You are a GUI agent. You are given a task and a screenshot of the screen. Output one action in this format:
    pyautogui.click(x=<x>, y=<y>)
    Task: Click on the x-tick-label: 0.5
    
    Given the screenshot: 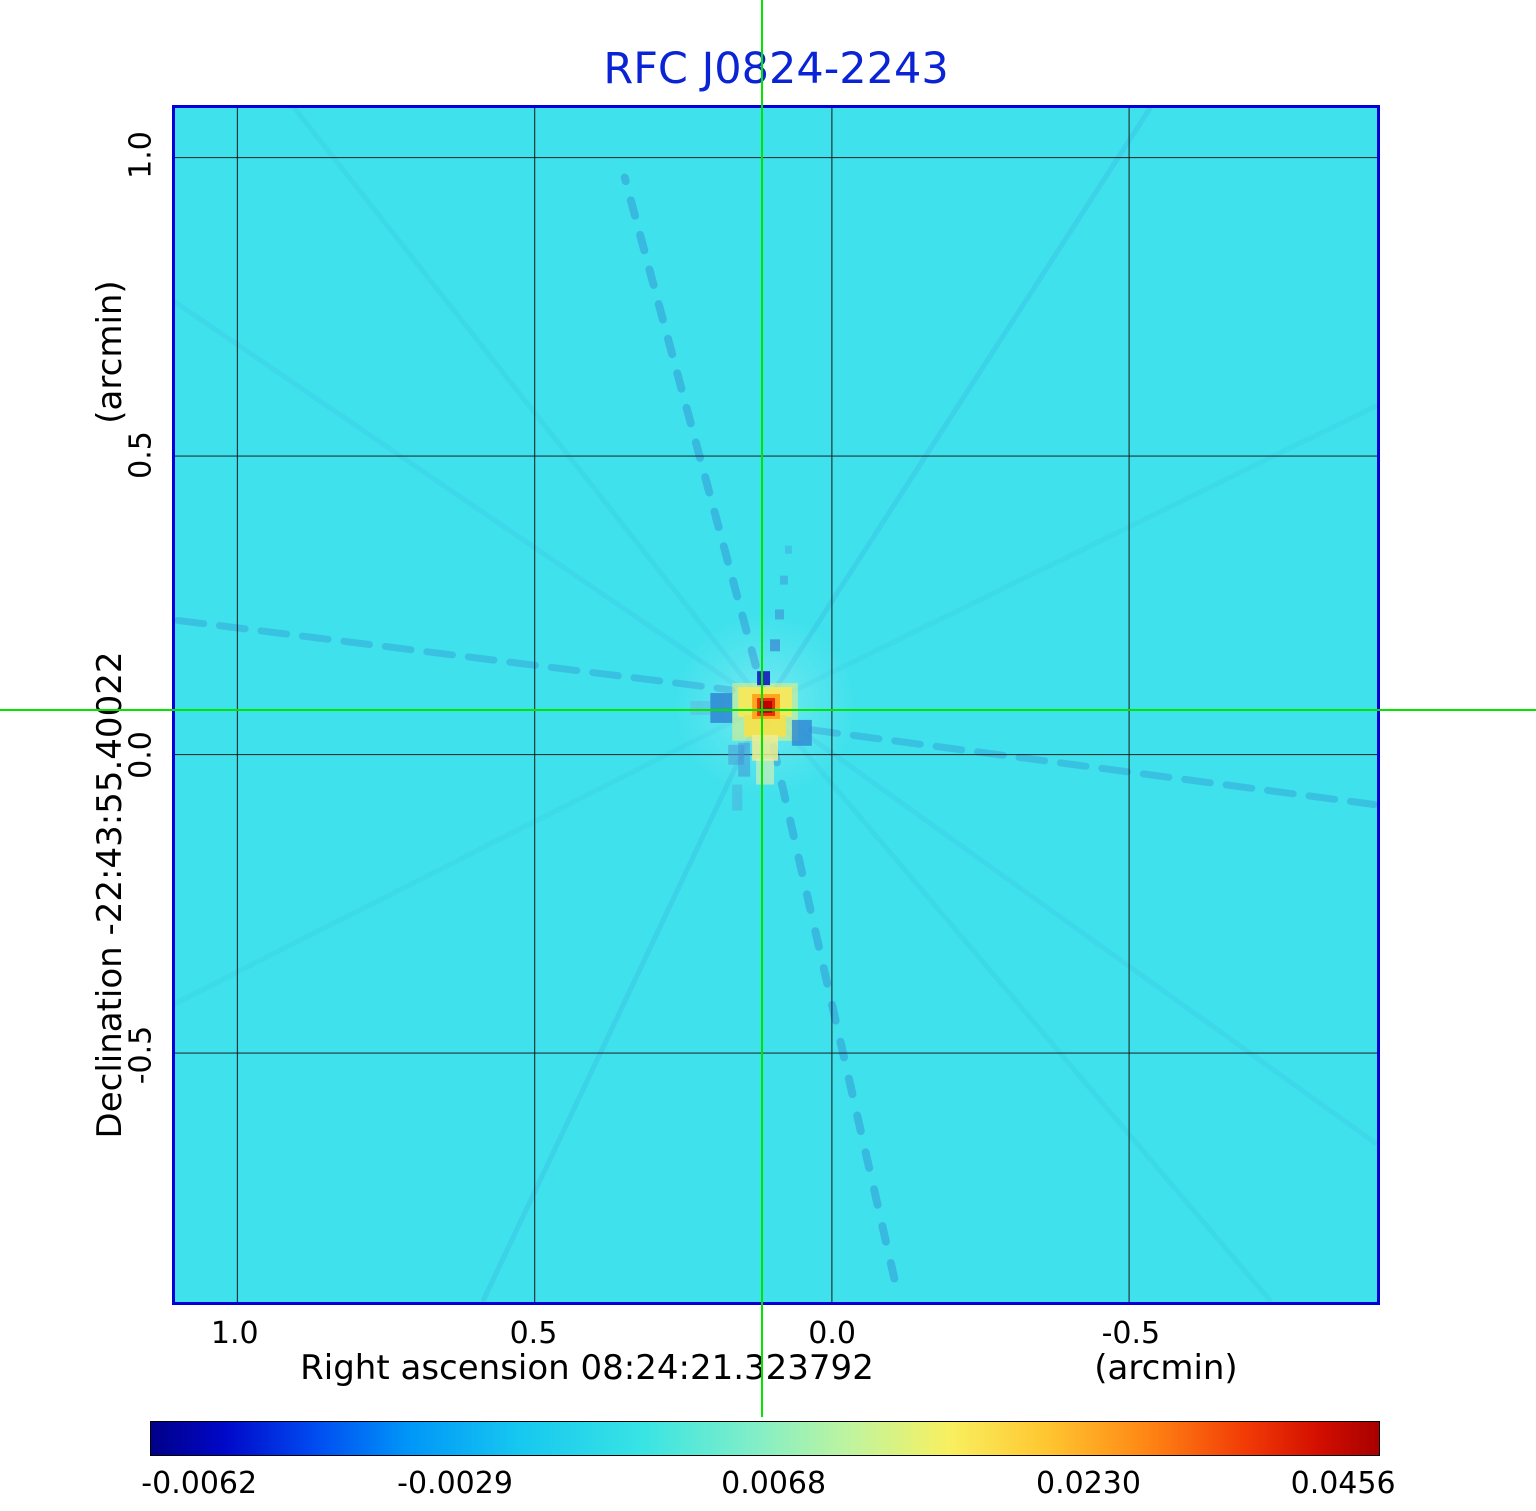 What is the action you would take?
    pyautogui.click(x=533, y=1333)
    